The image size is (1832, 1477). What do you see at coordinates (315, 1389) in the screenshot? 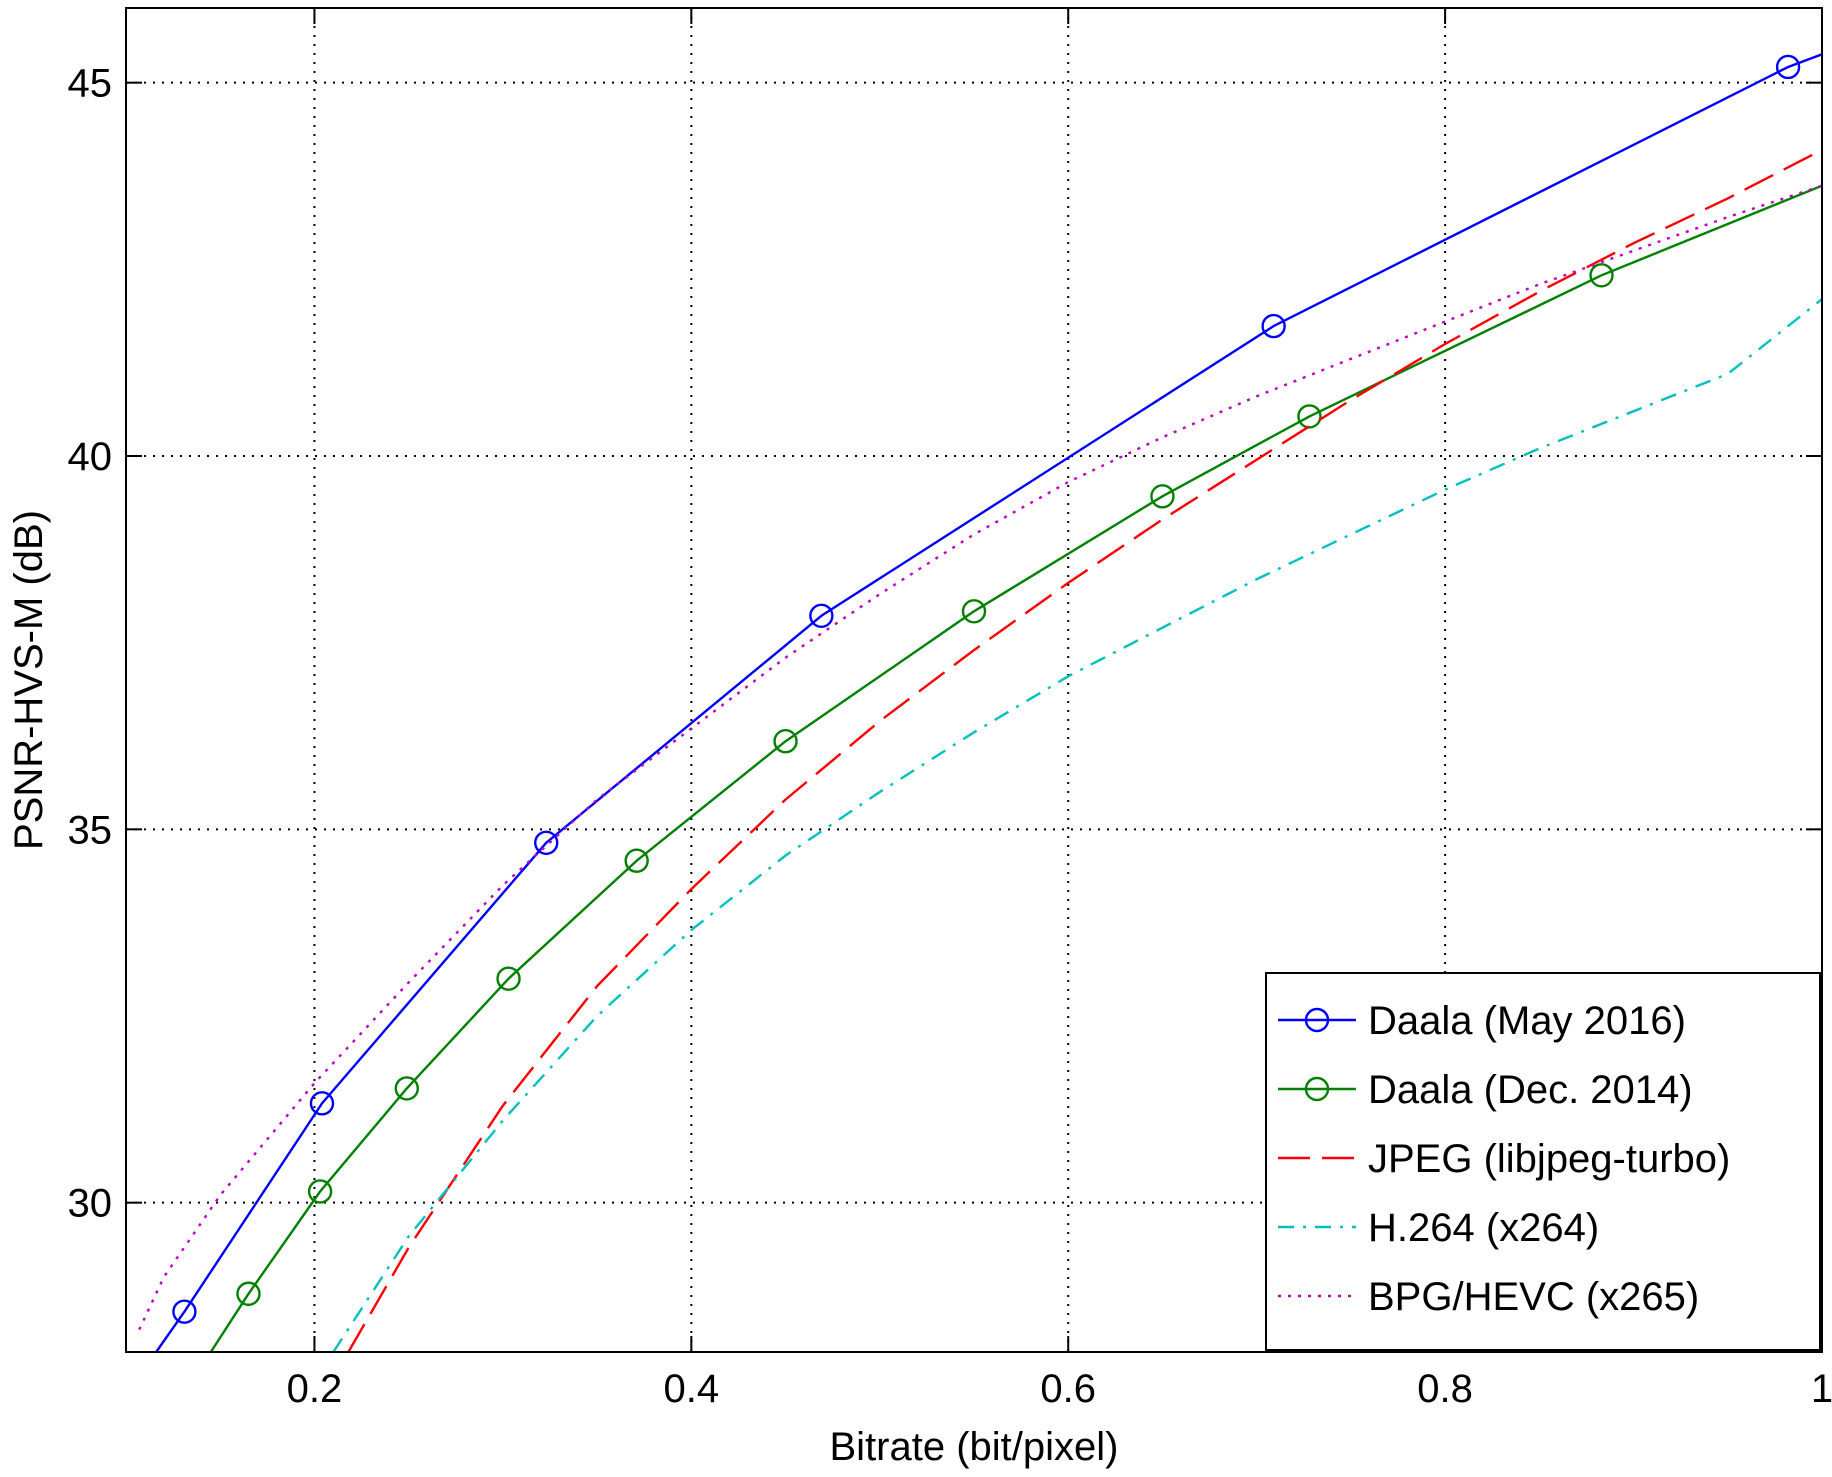
I see `x-tick-label: 0.2` at bounding box center [315, 1389].